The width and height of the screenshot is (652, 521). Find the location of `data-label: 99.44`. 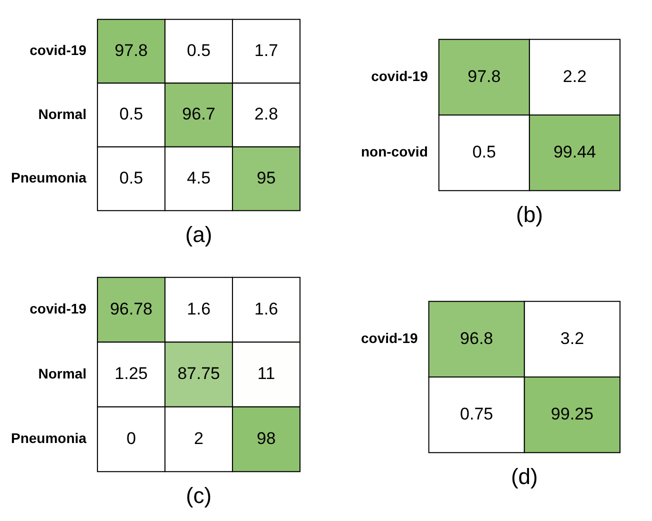

data-label: 99.44 is located at coordinates (574, 152).